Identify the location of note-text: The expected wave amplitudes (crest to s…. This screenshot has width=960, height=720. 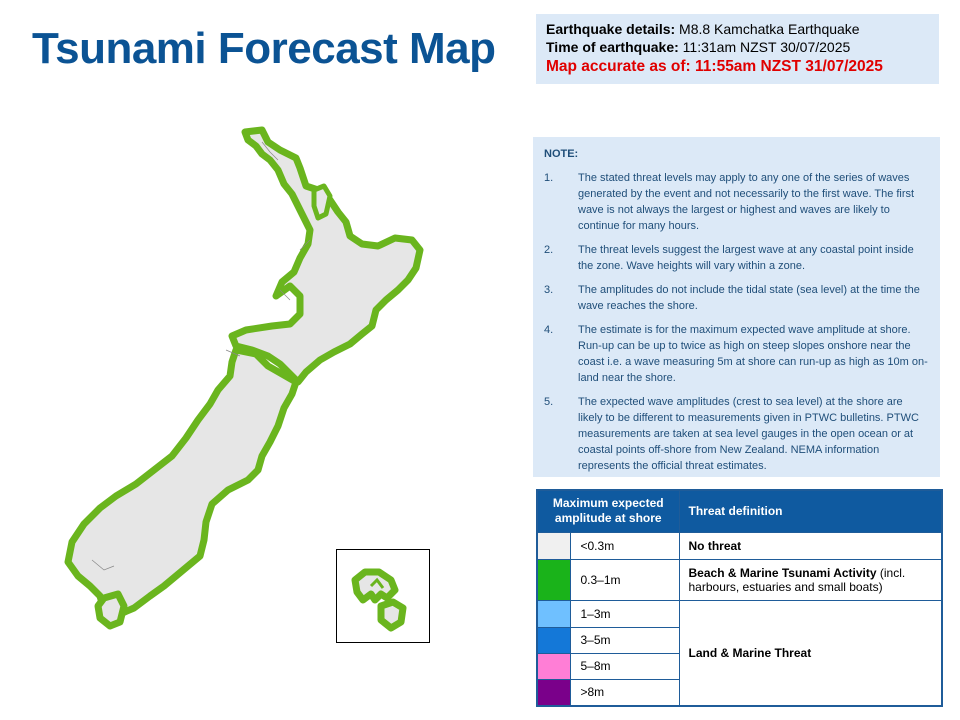
(748, 434).